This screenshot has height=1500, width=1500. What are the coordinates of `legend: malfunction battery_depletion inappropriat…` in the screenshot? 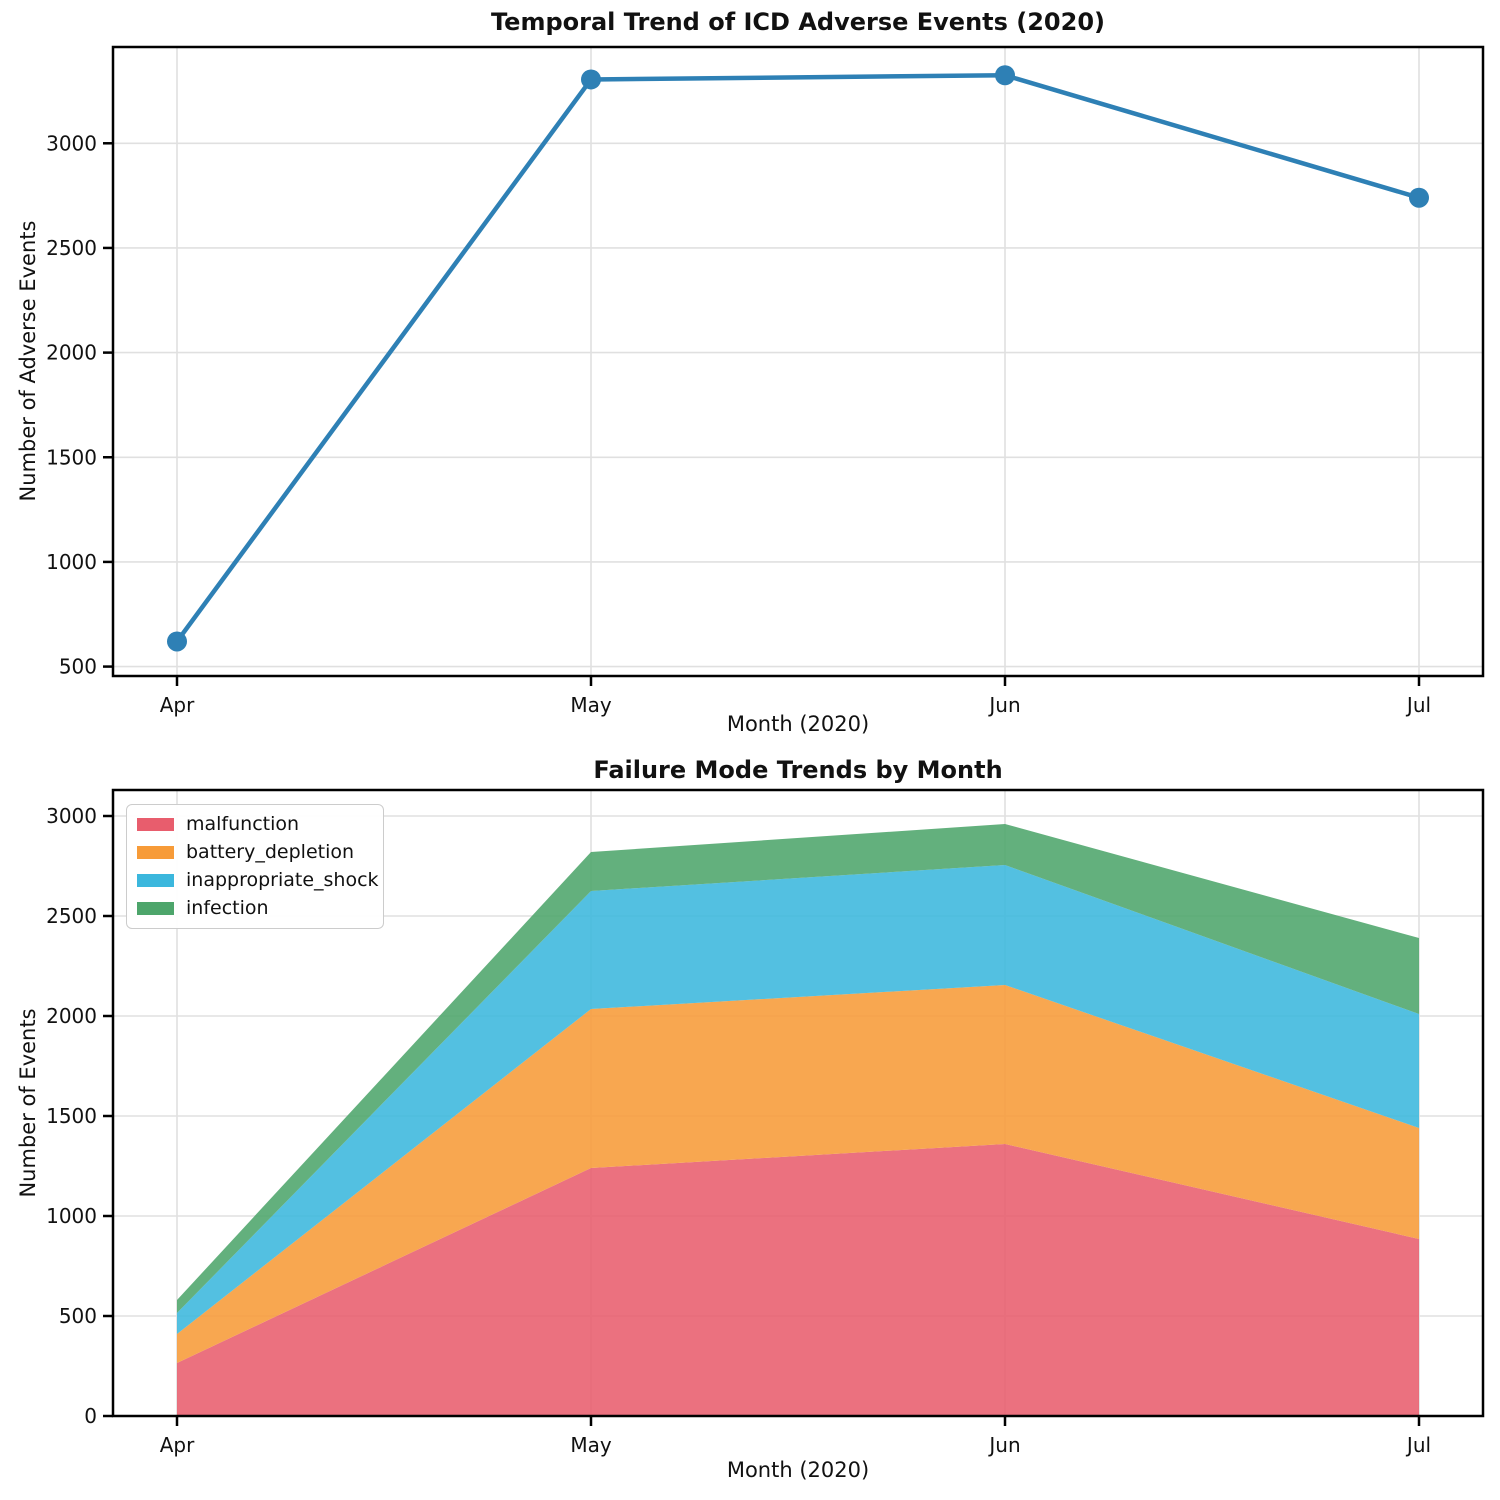 It's located at (255, 866).